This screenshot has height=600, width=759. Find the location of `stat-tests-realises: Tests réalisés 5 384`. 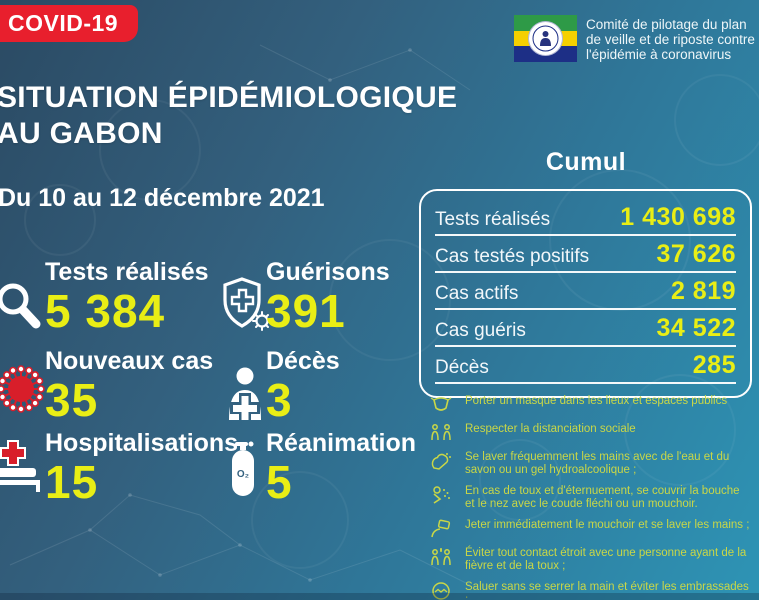

stat-tests-realises: Tests réalisés 5 384 is located at coordinates (127, 296).